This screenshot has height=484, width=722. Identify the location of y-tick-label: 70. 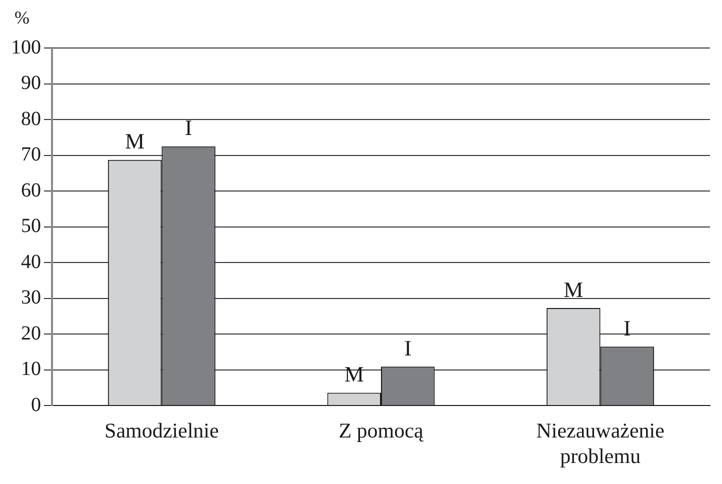
(31, 155).